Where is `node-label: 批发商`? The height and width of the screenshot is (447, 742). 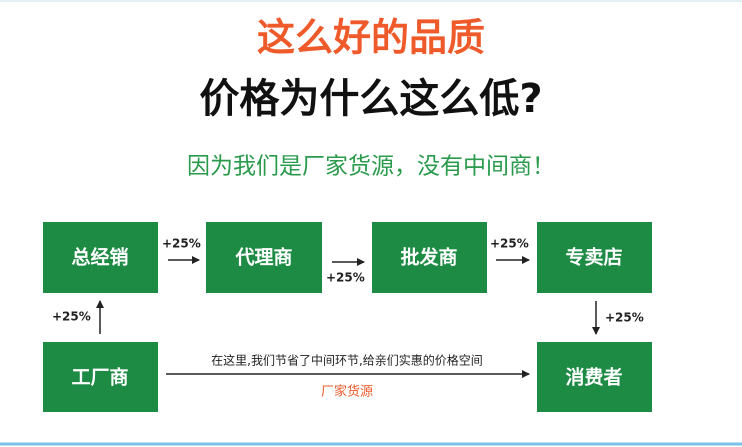
node-label: 批发商 is located at coordinates (428, 257).